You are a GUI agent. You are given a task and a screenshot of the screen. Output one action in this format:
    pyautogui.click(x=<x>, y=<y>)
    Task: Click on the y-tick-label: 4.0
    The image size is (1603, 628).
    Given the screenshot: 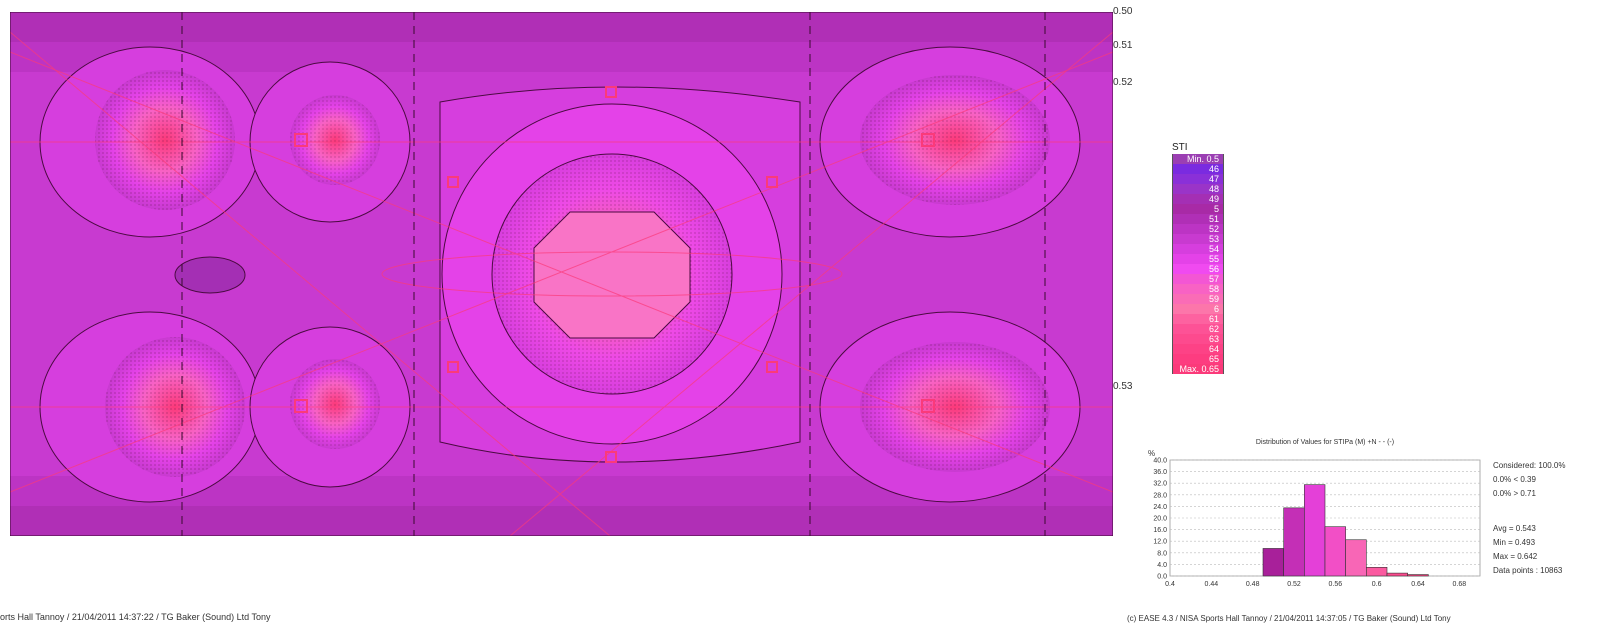 What is the action you would take?
    pyautogui.click(x=1162, y=565)
    